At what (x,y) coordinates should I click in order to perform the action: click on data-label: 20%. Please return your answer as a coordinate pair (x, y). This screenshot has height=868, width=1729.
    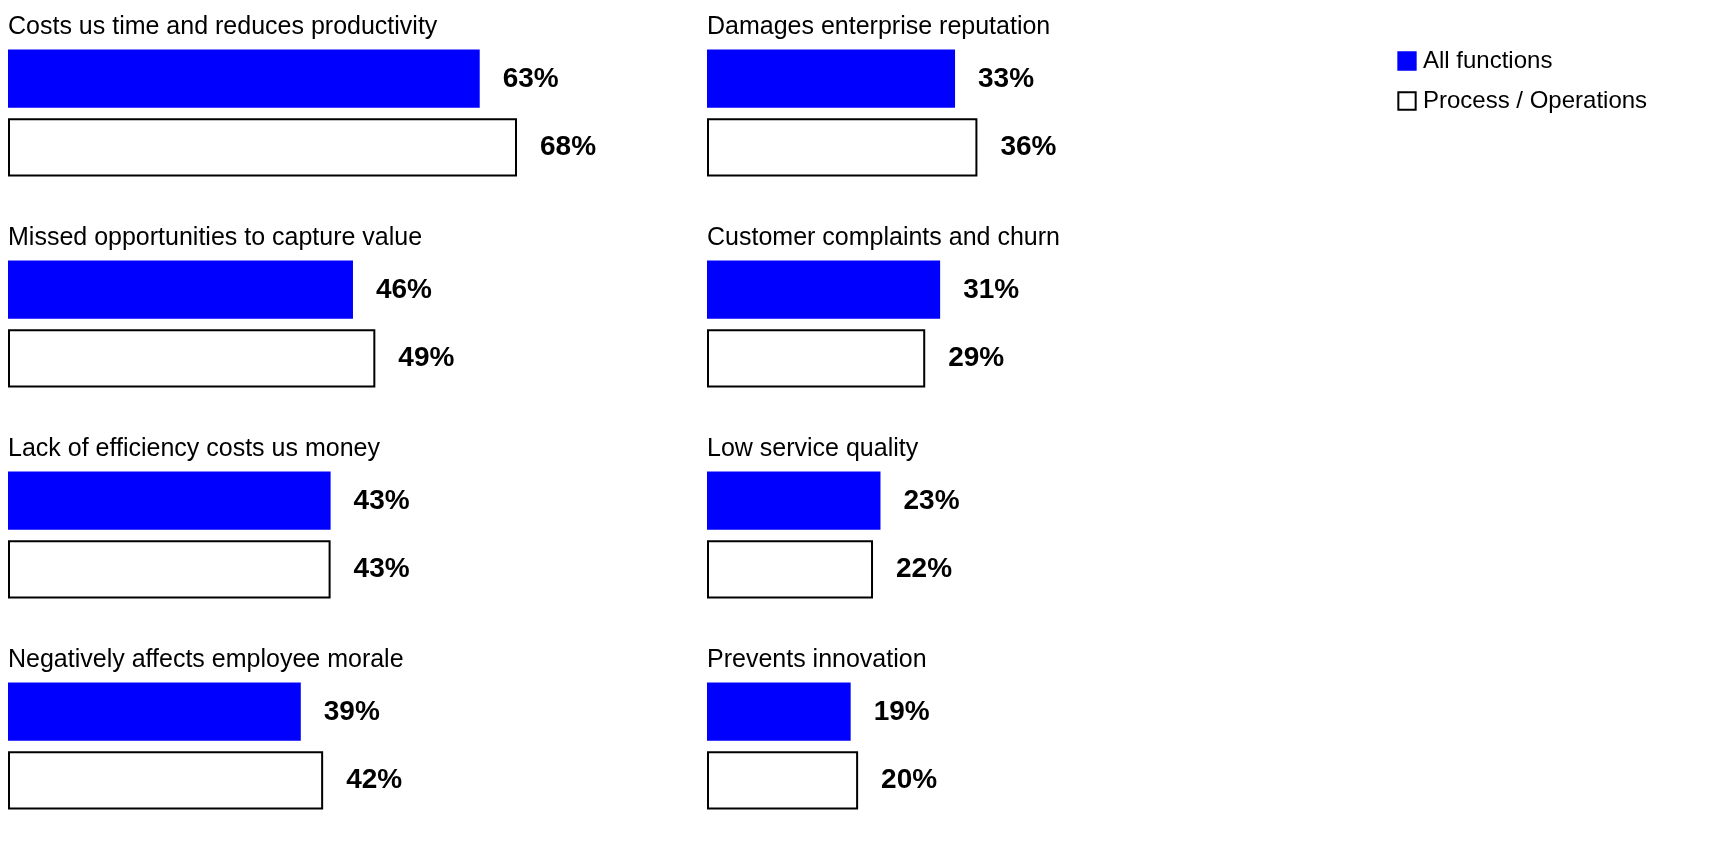
    Looking at the image, I should click on (909, 779).